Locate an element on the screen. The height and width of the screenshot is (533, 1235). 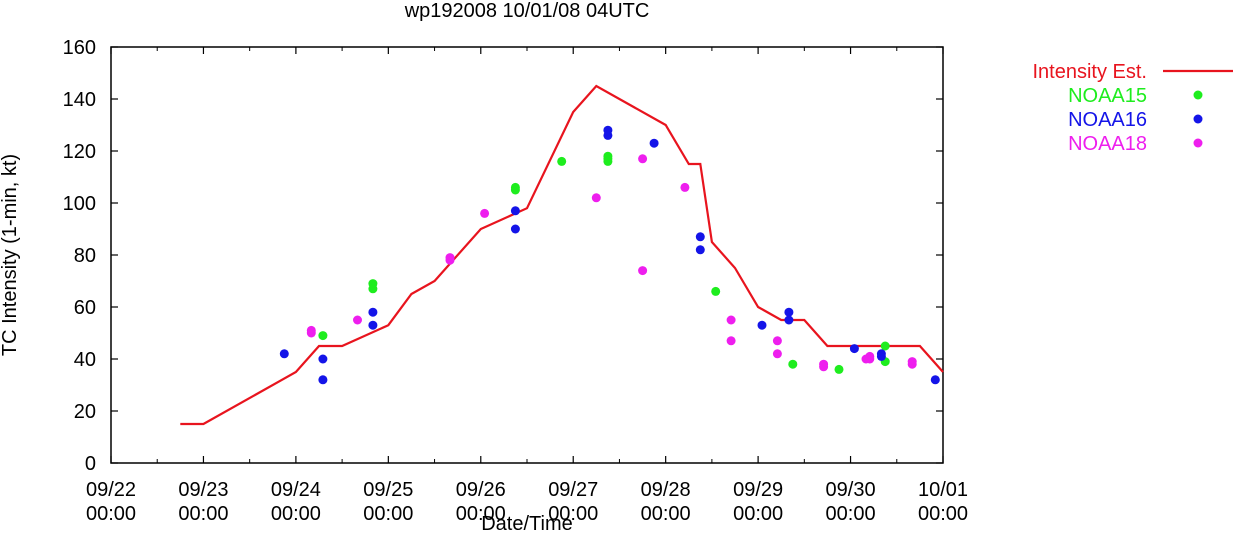
x-tick-label-date: 09/23 is located at coordinates (203, 490).